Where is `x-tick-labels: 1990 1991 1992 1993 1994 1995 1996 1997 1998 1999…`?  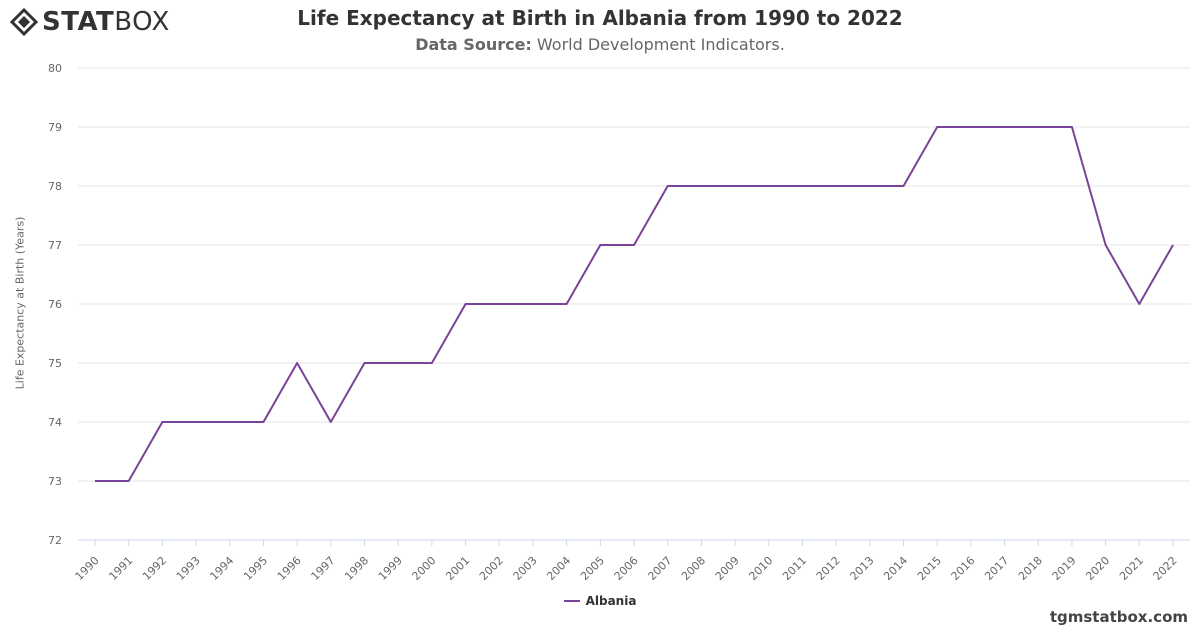
x-tick-labels: 1990 1991 1992 1993 1994 1995 1996 1997 1998 1999… is located at coordinates (626, 568).